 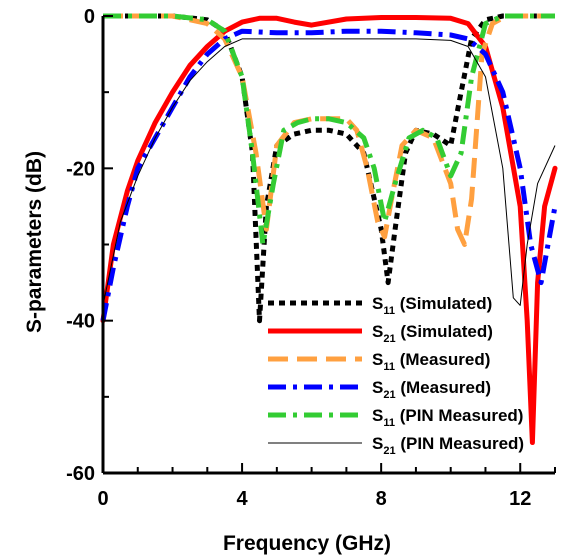 I want to click on x-tick-label: 0, so click(x=102, y=499).